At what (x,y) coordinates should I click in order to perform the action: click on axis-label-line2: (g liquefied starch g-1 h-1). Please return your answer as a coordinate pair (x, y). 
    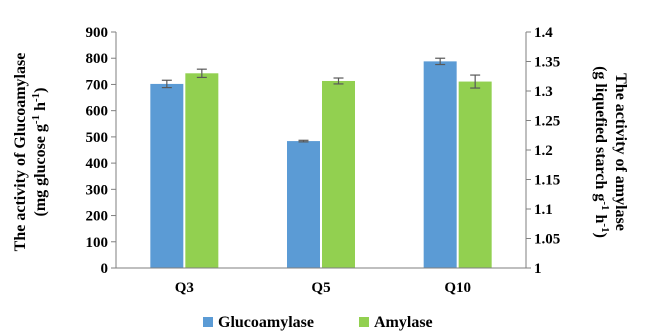
    Looking at the image, I should click on (601, 152).